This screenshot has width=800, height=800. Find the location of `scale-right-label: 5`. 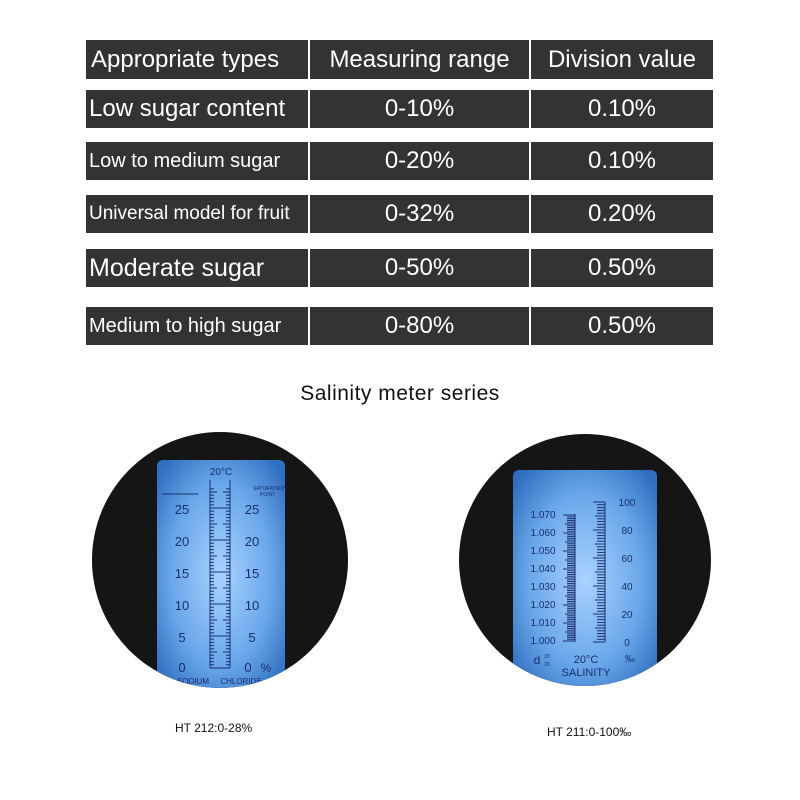

scale-right-label: 5 is located at coordinates (251, 637).